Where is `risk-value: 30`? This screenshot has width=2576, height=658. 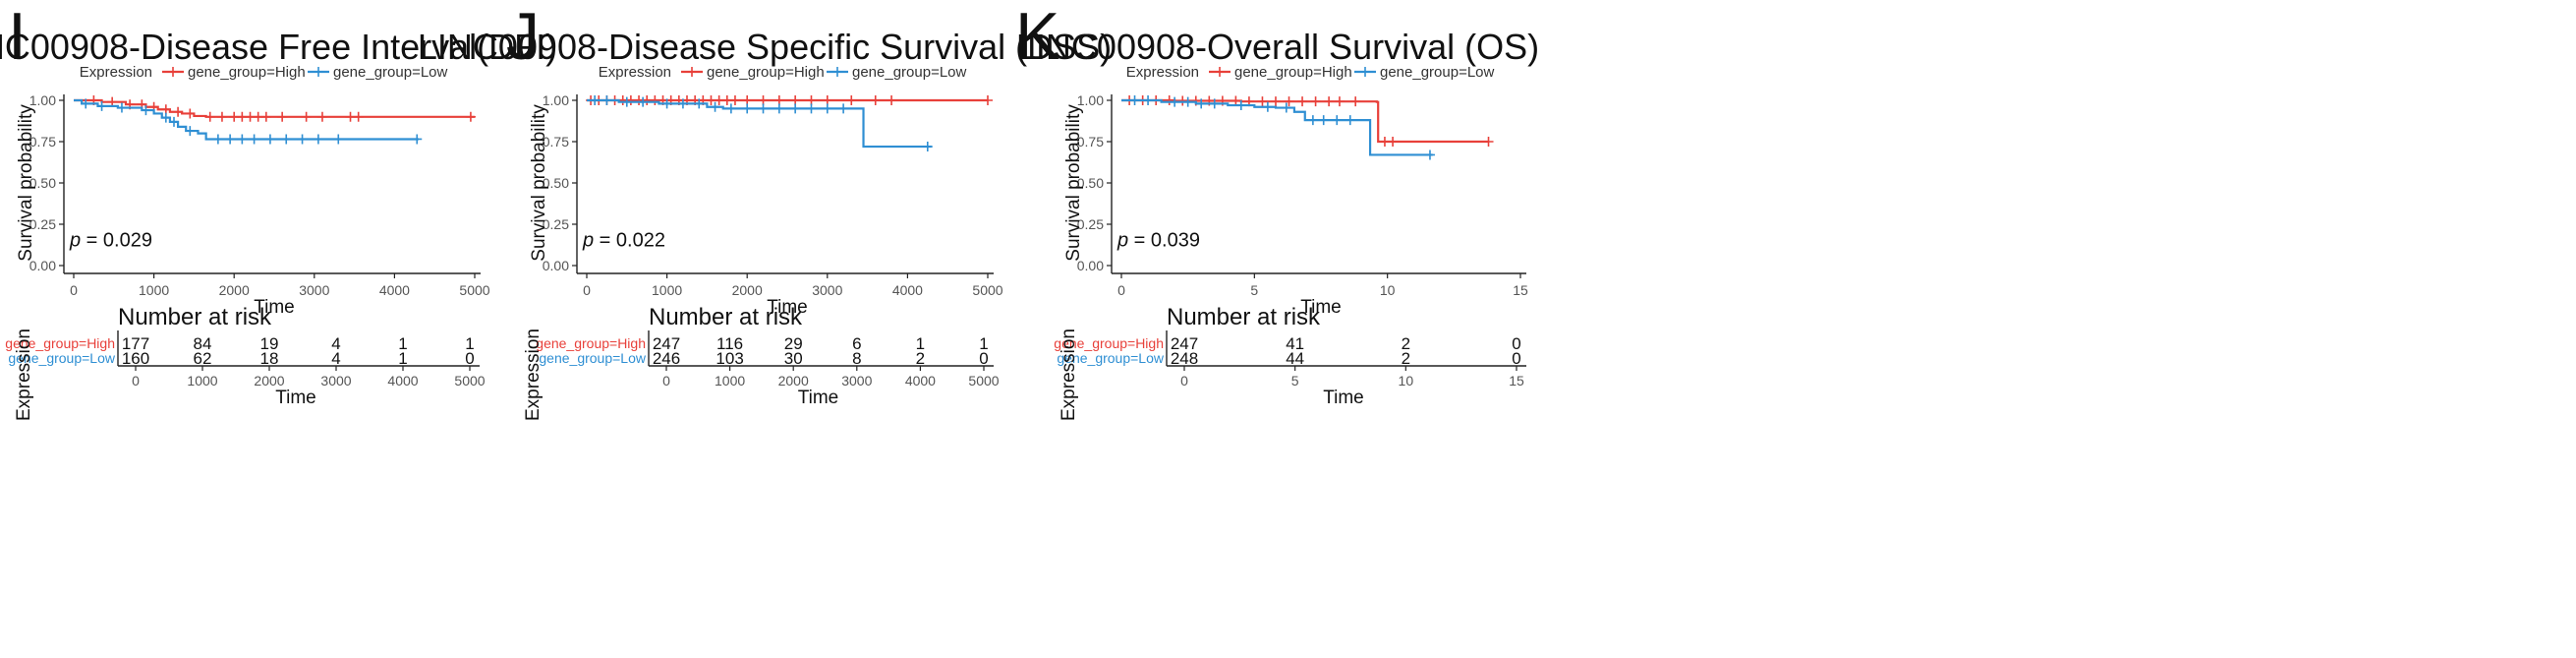 risk-value: 30 is located at coordinates (794, 359).